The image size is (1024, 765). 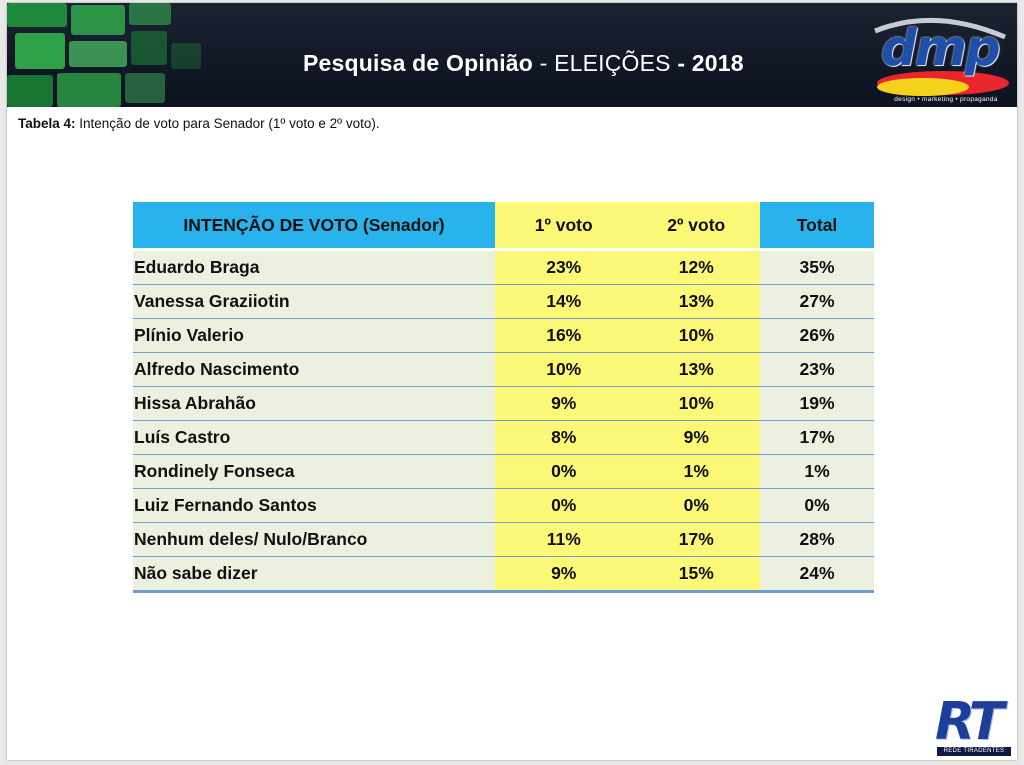 What do you see at coordinates (314, 574) in the screenshot?
I see `candidate-name: Não sabe dizer` at bounding box center [314, 574].